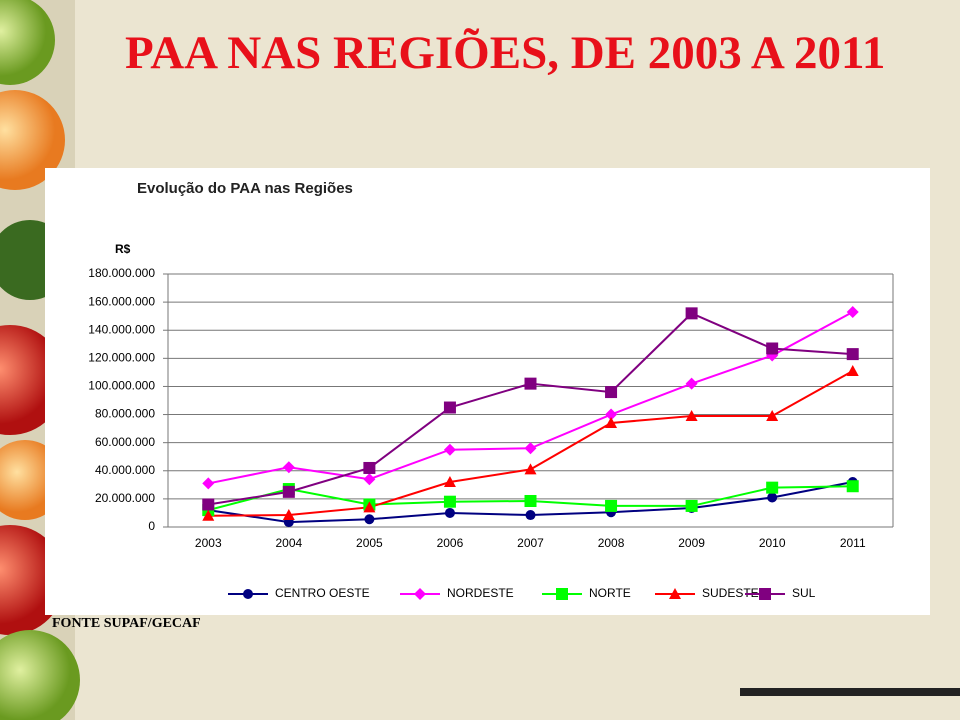 The image size is (960, 720). Describe the element at coordinates (850, 692) in the screenshot. I see `decor-bar` at that location.